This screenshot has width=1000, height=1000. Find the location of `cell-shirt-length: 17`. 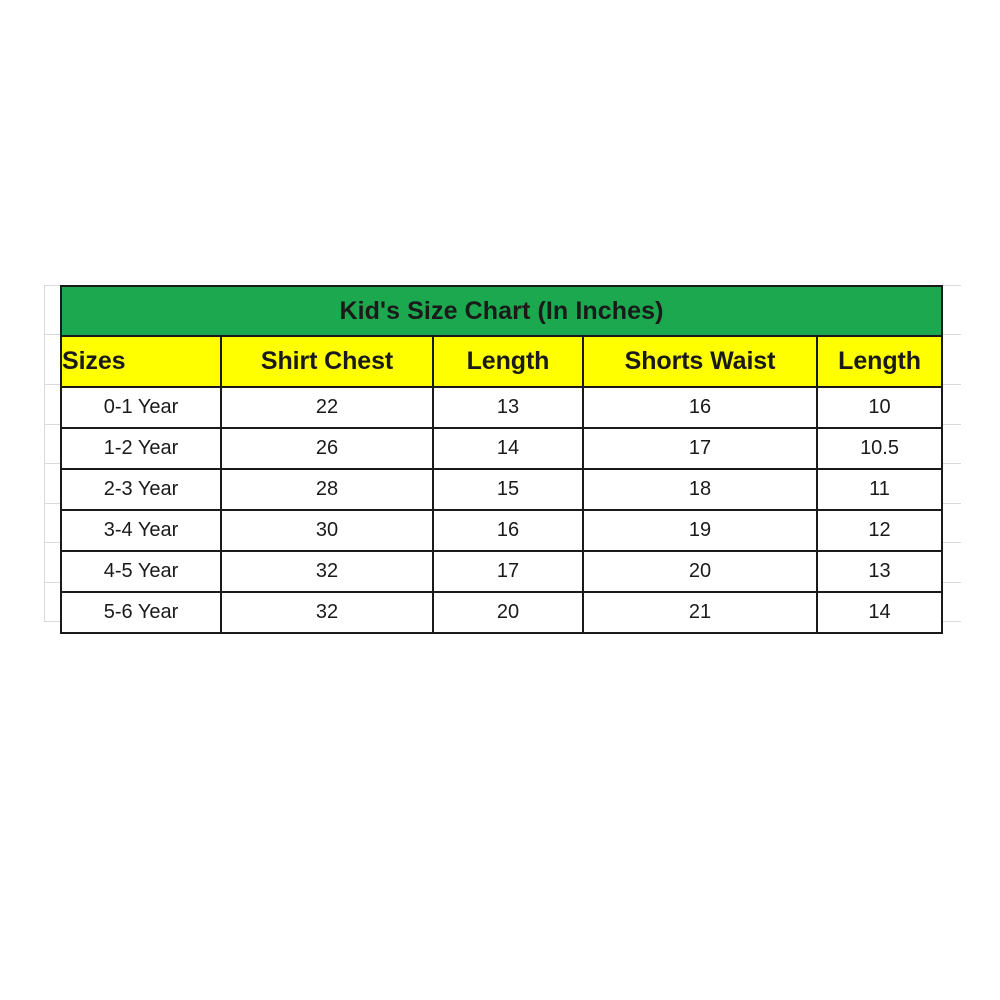

cell-shirt-length: 17 is located at coordinates (508, 571).